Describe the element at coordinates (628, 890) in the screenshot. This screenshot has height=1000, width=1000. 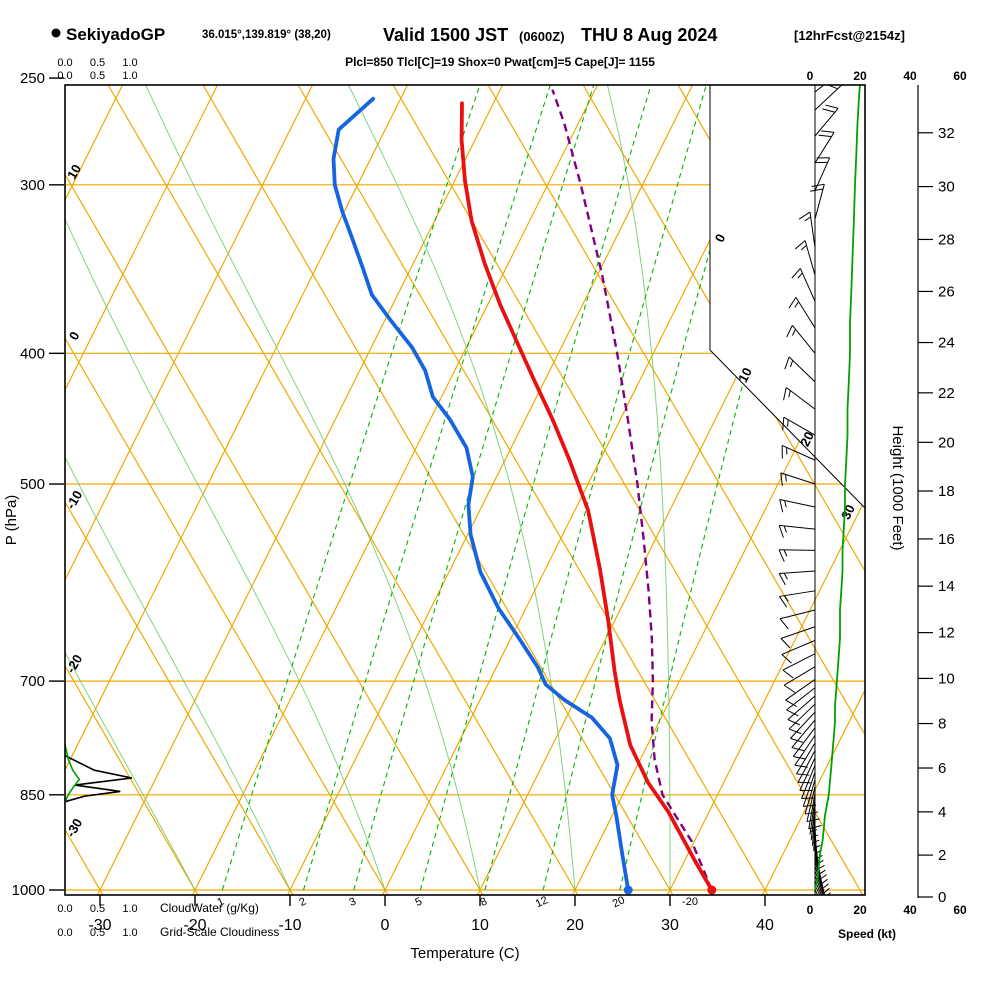
I see `surface-dewpoint-dot` at that location.